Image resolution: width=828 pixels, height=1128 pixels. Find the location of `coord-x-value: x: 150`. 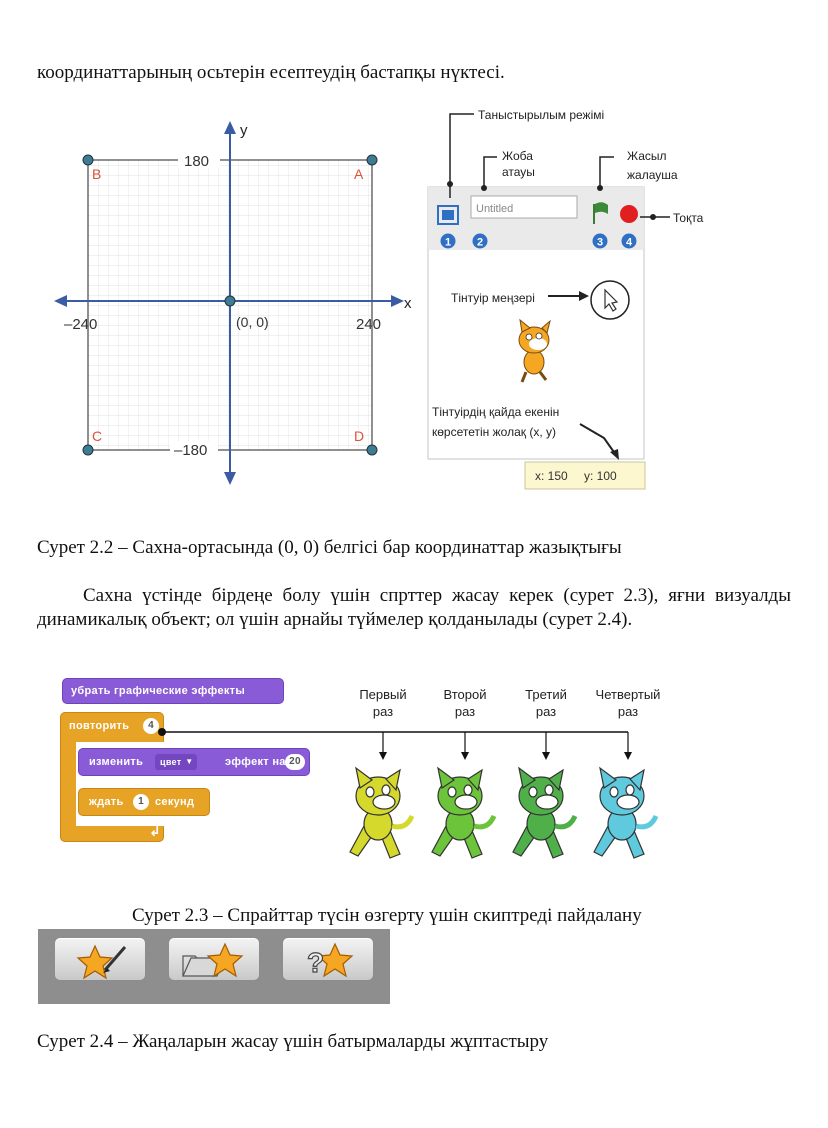

coord-x-value: x: 150 is located at coordinates (551, 476).